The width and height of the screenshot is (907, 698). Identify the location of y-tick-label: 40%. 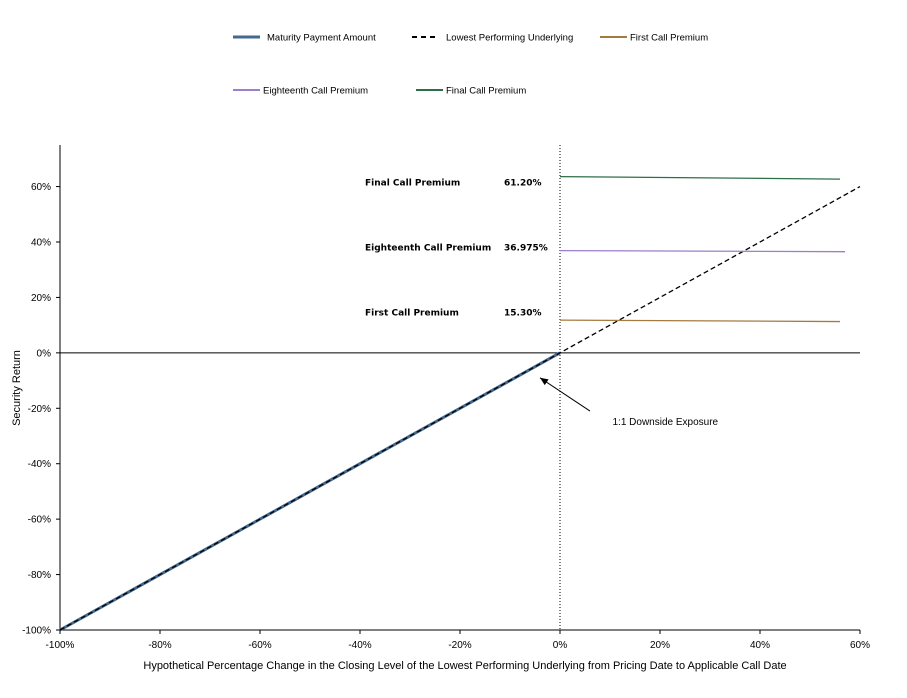
(41, 243).